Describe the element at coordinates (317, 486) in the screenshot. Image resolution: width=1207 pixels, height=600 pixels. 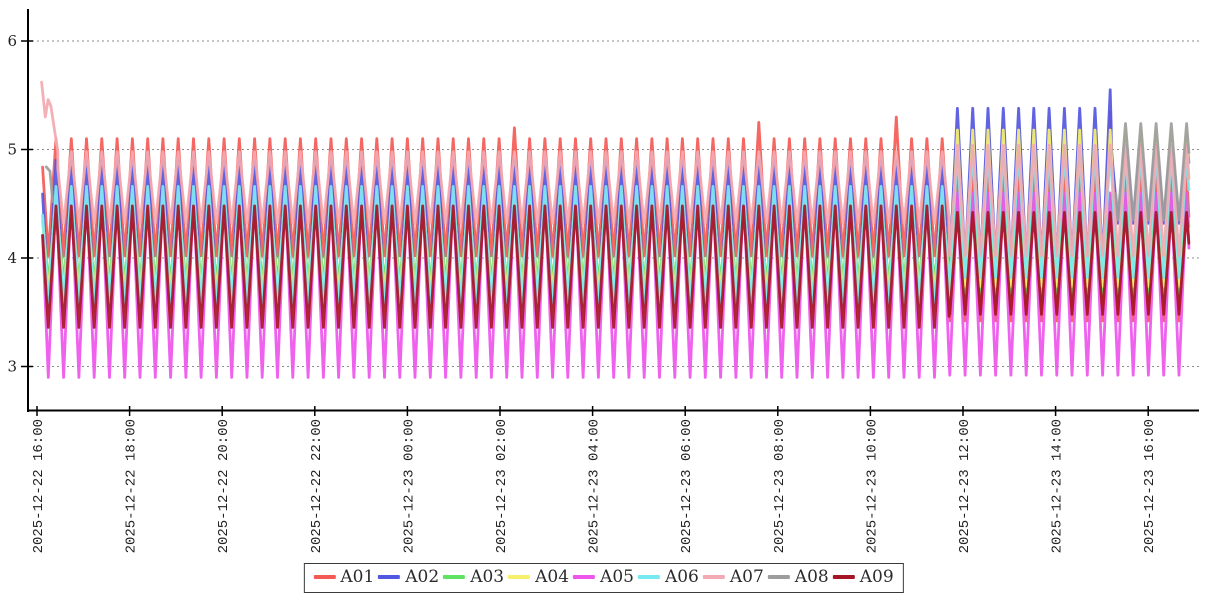
I see `x-tick-label: 2025-12-22 22:00` at that location.